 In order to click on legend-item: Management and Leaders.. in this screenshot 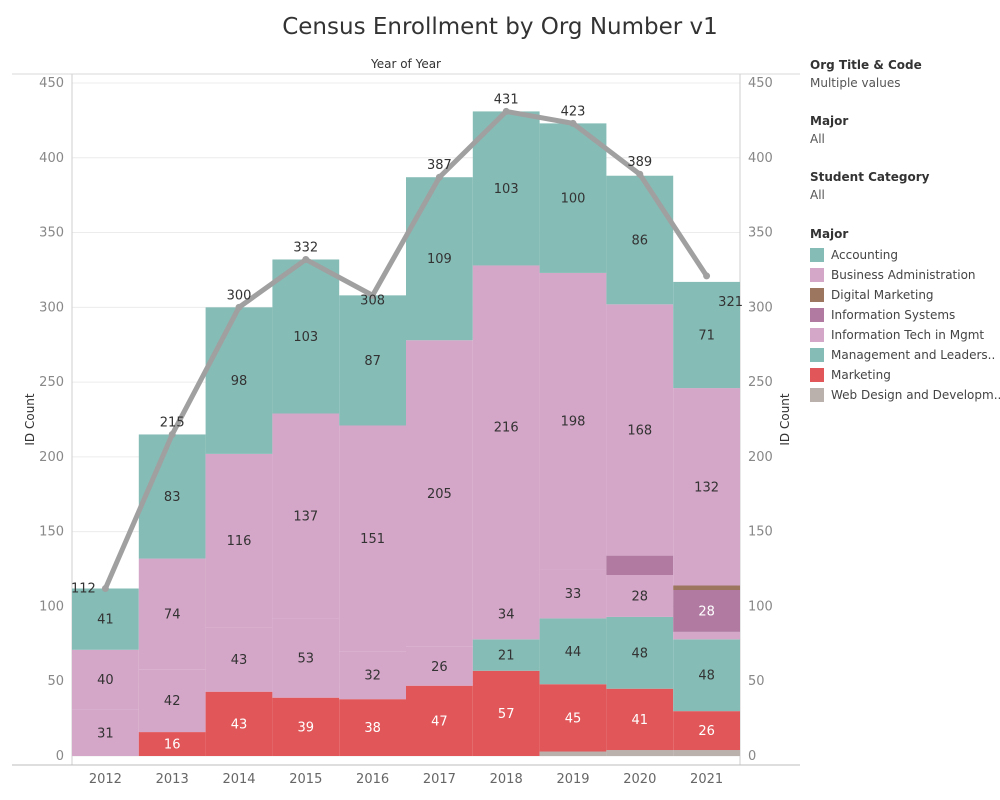, I will do `click(902, 355)`.